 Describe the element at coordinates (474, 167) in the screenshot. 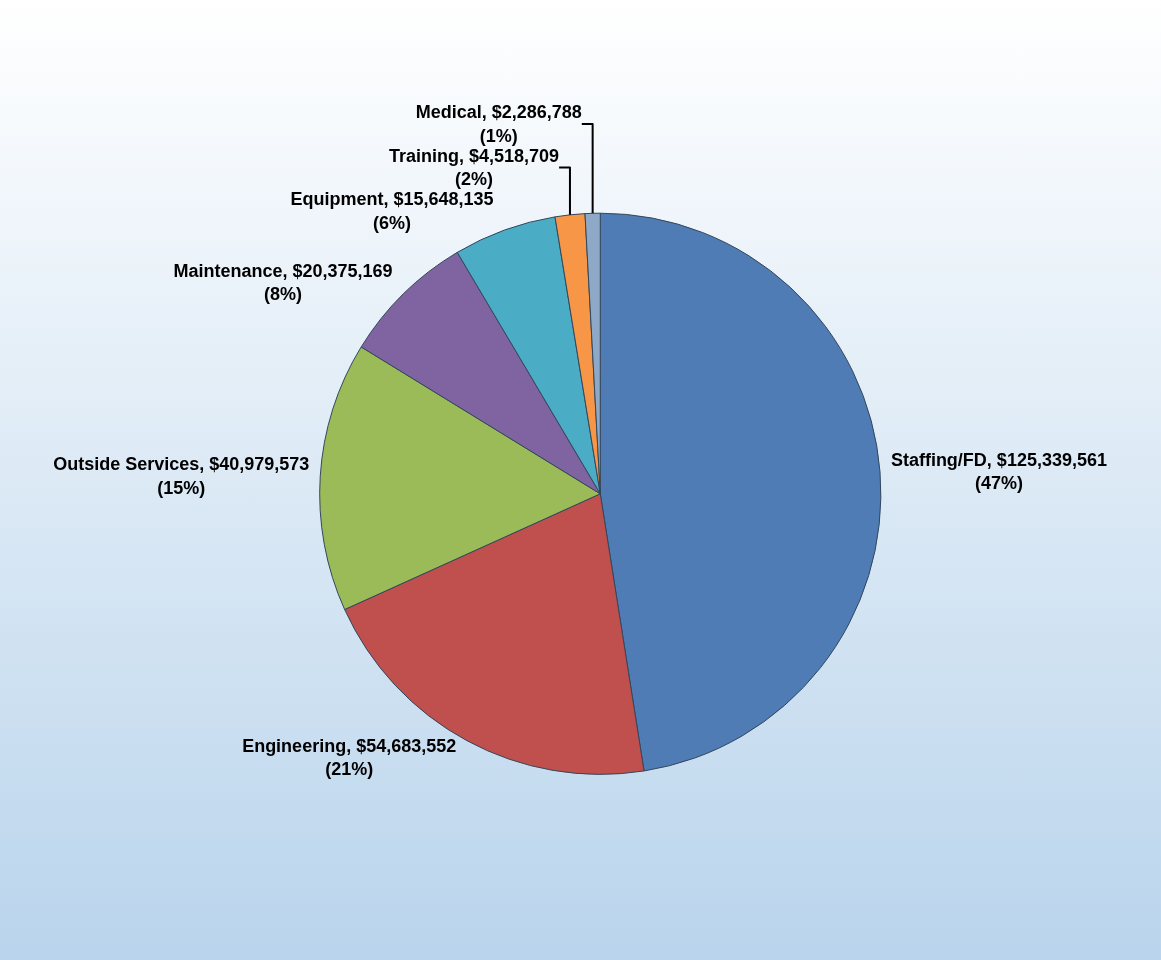

I see `slice-label: Training, $4,518,709 (2%)` at that location.